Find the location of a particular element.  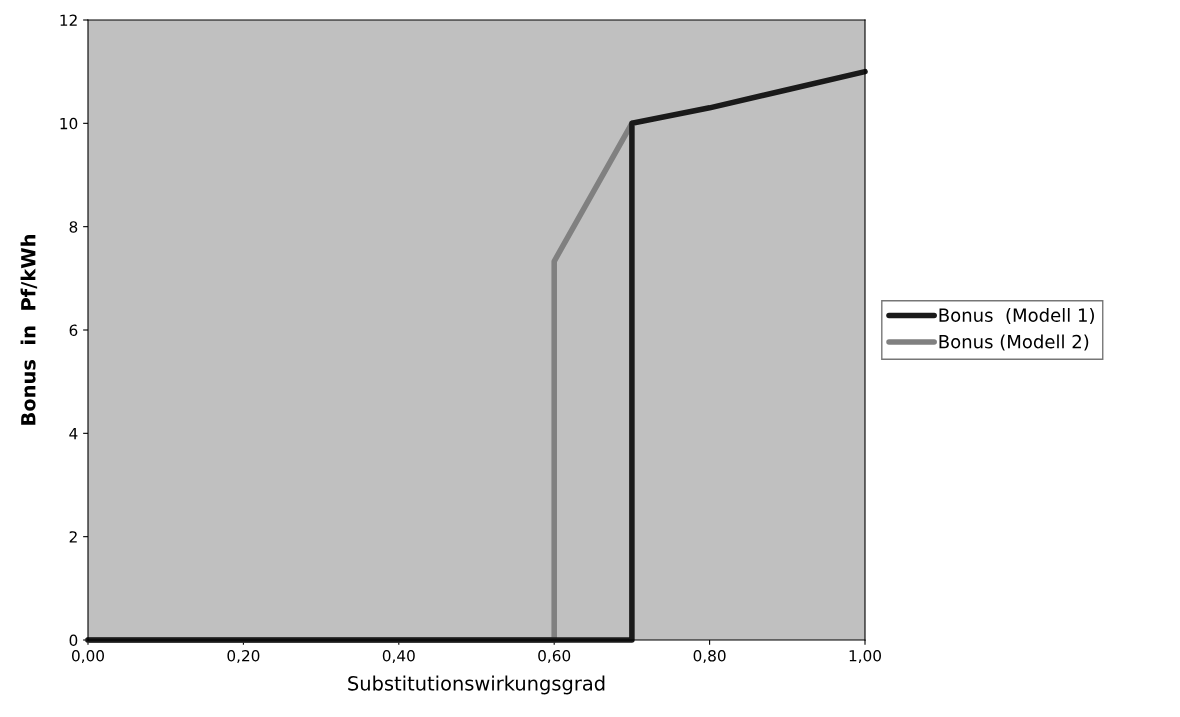

y-tick-label: 8 is located at coordinates (73, 227).